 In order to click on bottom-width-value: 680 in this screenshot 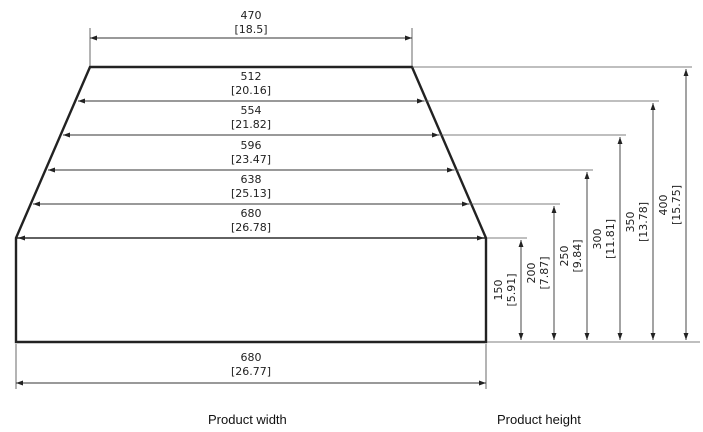, I will do `click(251, 357)`.